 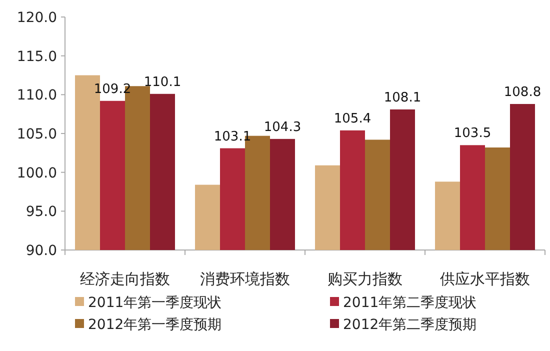 What do you see at coordinates (485, 279) in the screenshot?
I see `x-tick-label: 供应水平指数` at bounding box center [485, 279].